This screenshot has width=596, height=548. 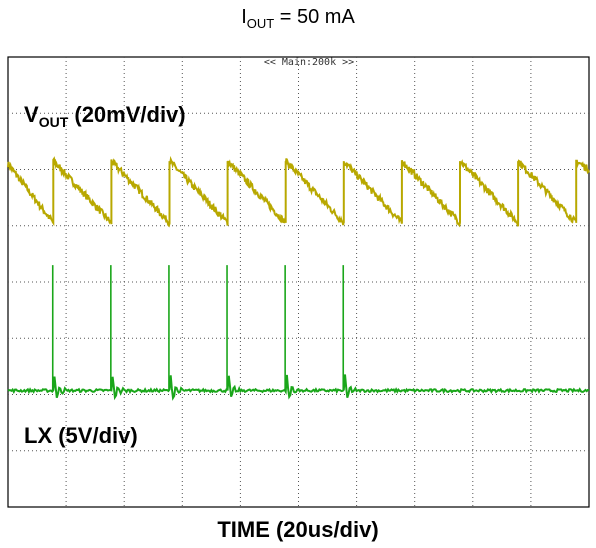 What do you see at coordinates (298, 529) in the screenshot?
I see `x-axis-label: TIME (20us/div)` at bounding box center [298, 529].